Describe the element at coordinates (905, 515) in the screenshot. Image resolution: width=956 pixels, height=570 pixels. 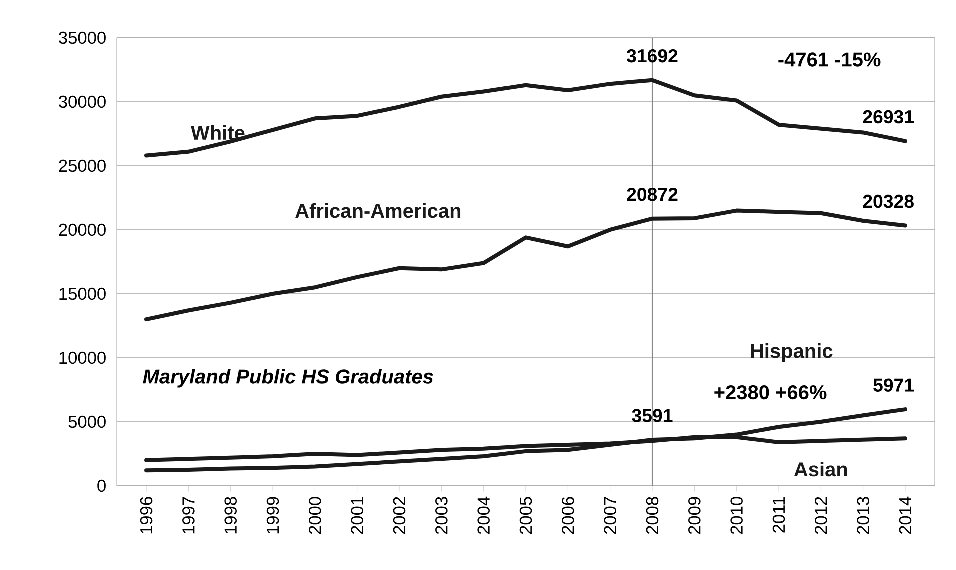
I see `x-tick-label: 2014` at that location.